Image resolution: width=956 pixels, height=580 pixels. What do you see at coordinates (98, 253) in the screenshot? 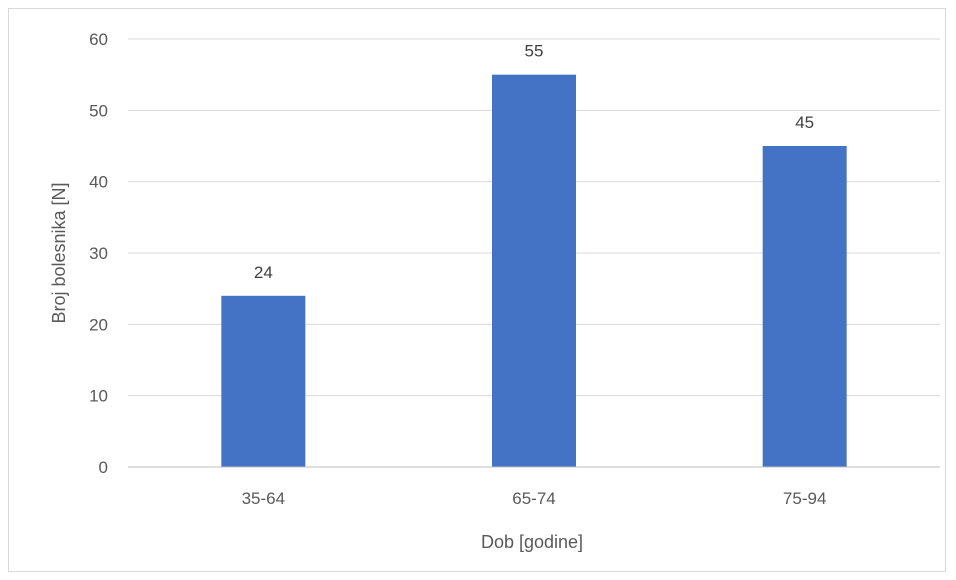
I see `y-tick-label: 30` at bounding box center [98, 253].